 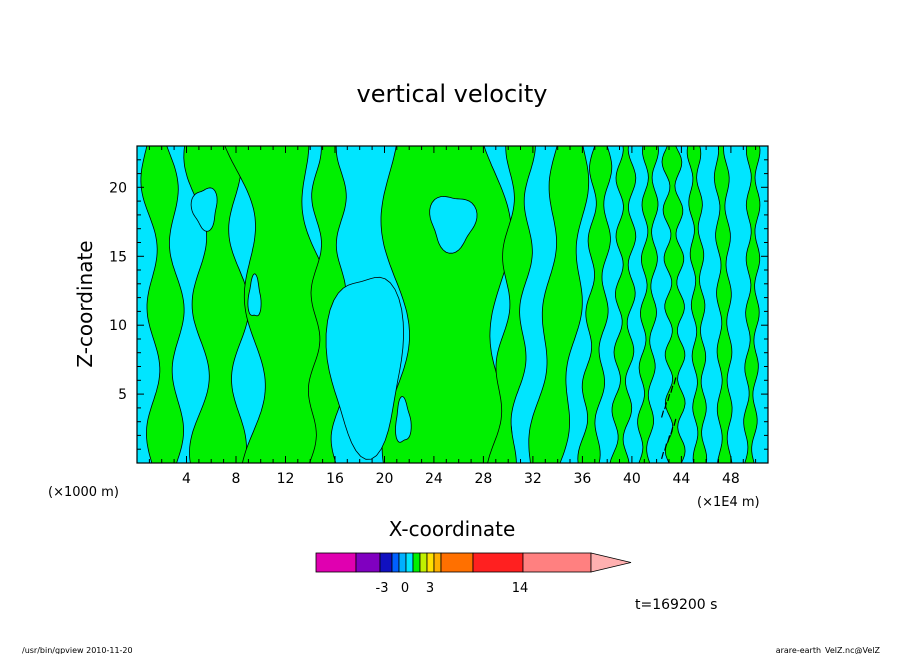 What do you see at coordinates (731, 479) in the screenshot?
I see `x-tick-label: 48` at bounding box center [731, 479].